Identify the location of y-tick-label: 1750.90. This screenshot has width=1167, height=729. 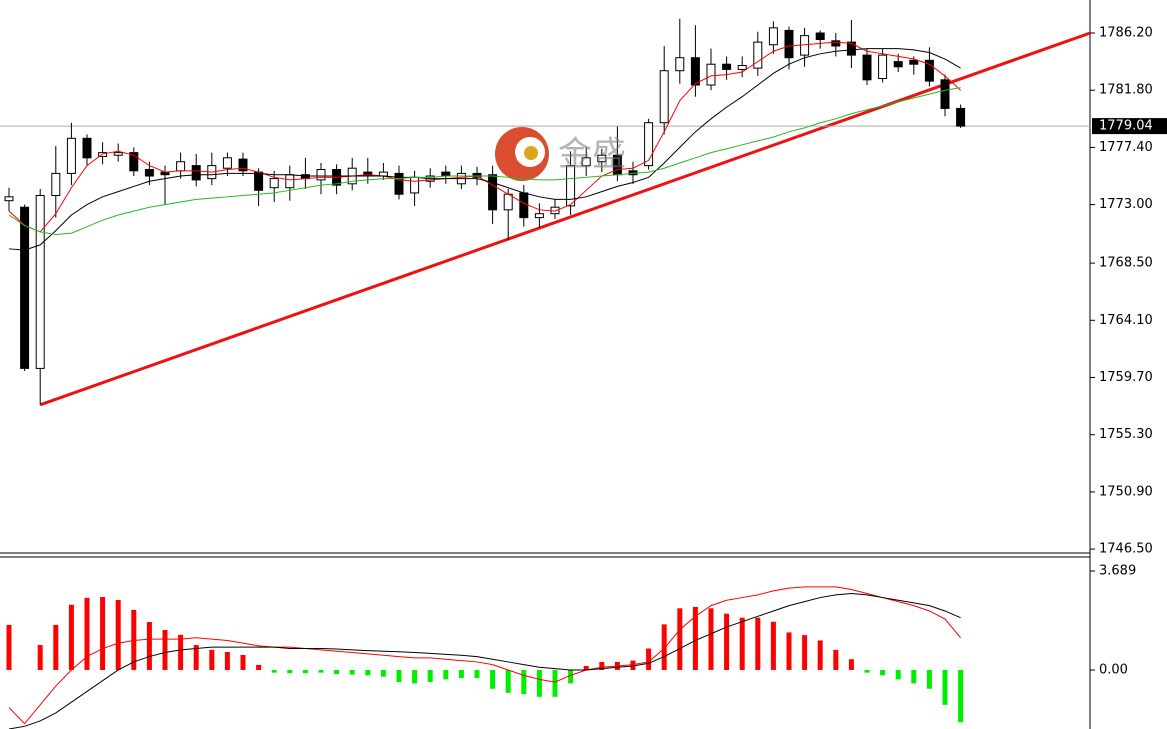
(1126, 491).